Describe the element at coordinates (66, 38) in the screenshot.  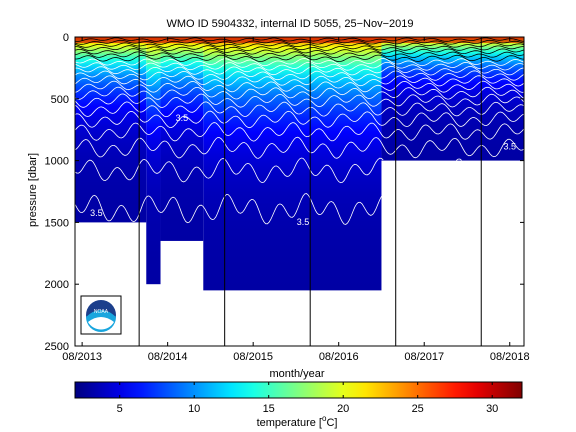
I see `y-tick-label: 0` at that location.